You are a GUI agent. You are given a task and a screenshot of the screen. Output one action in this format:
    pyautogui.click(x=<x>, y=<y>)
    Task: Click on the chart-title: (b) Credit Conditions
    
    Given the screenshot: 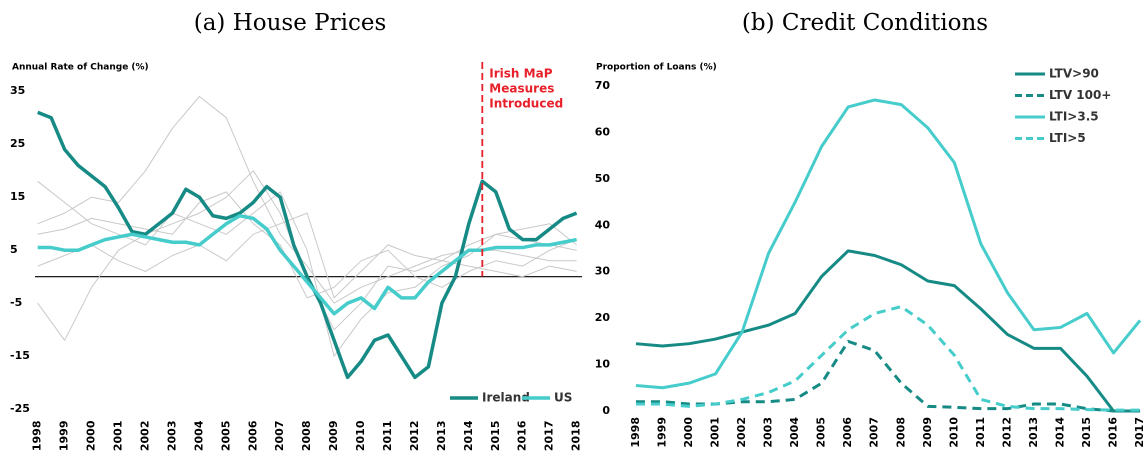 What is the action you would take?
    pyautogui.click(x=865, y=23)
    